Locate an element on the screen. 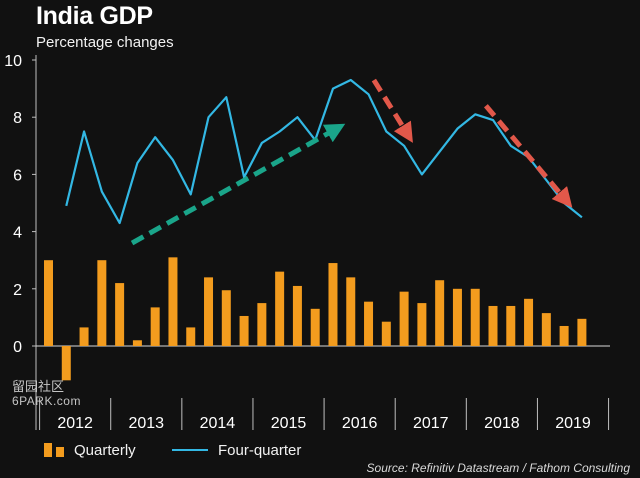  x-tick-label: 2015 is located at coordinates (289, 423).